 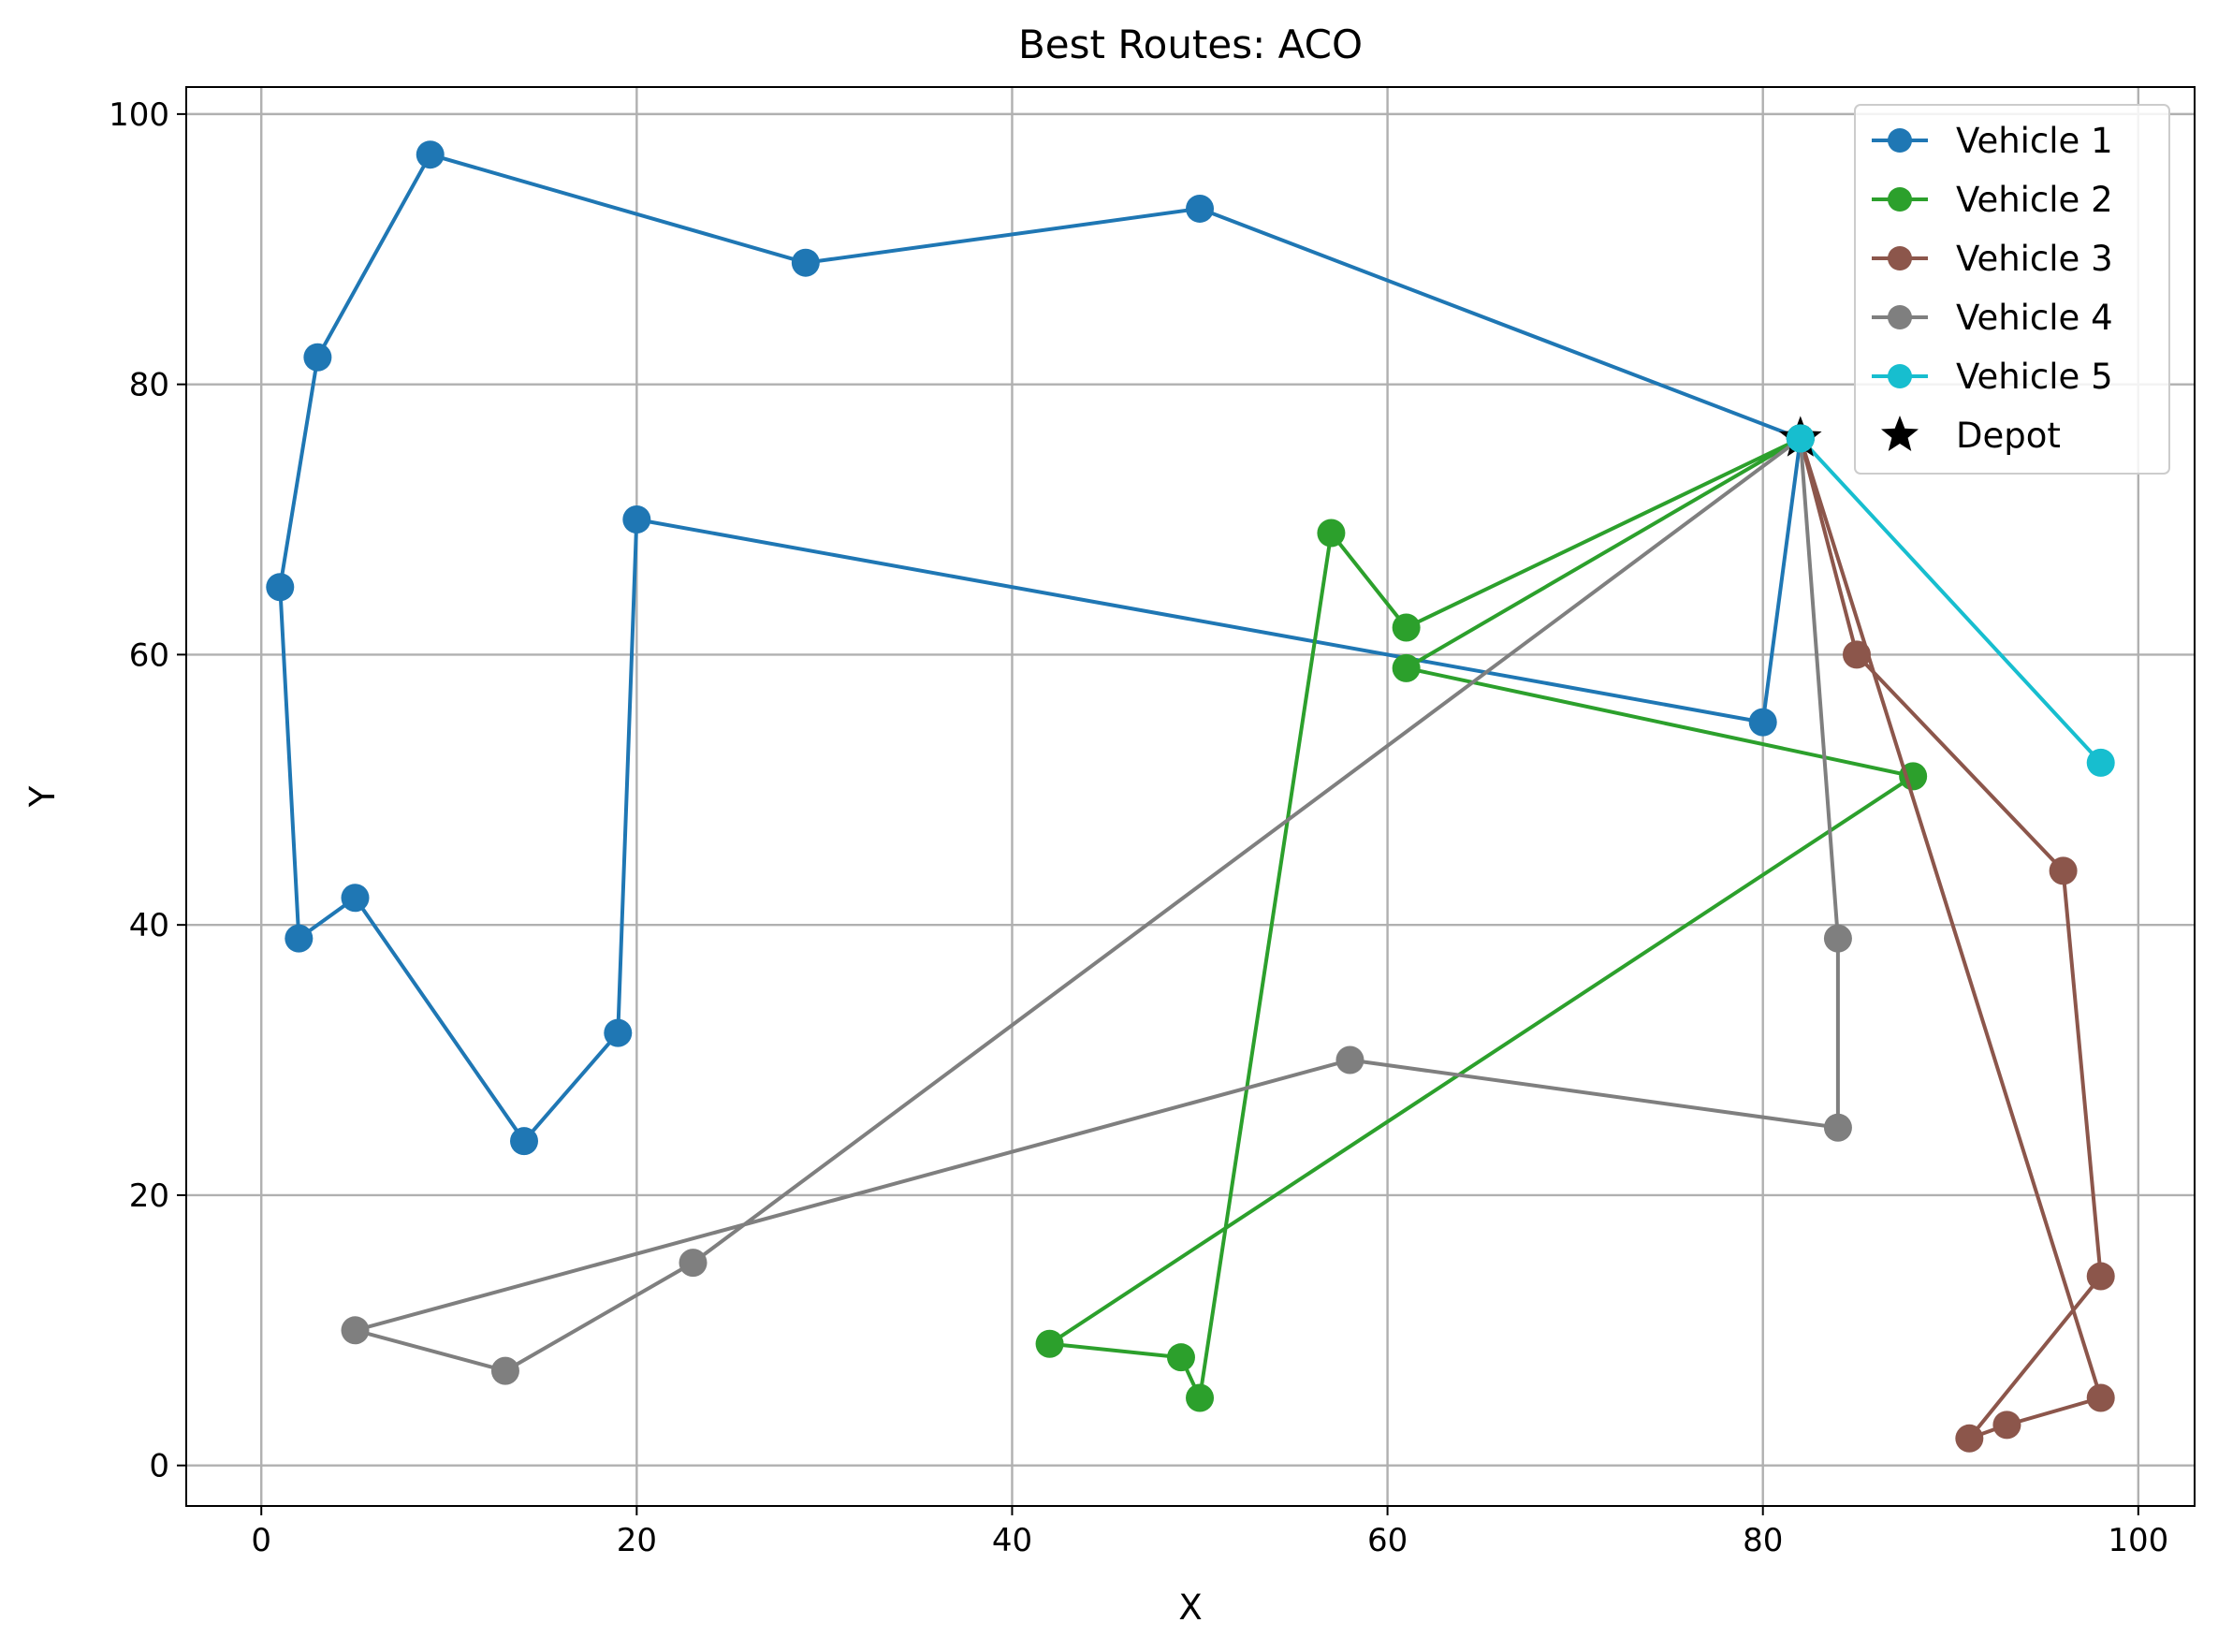 I want to click on legend-box, so click(x=2012, y=290).